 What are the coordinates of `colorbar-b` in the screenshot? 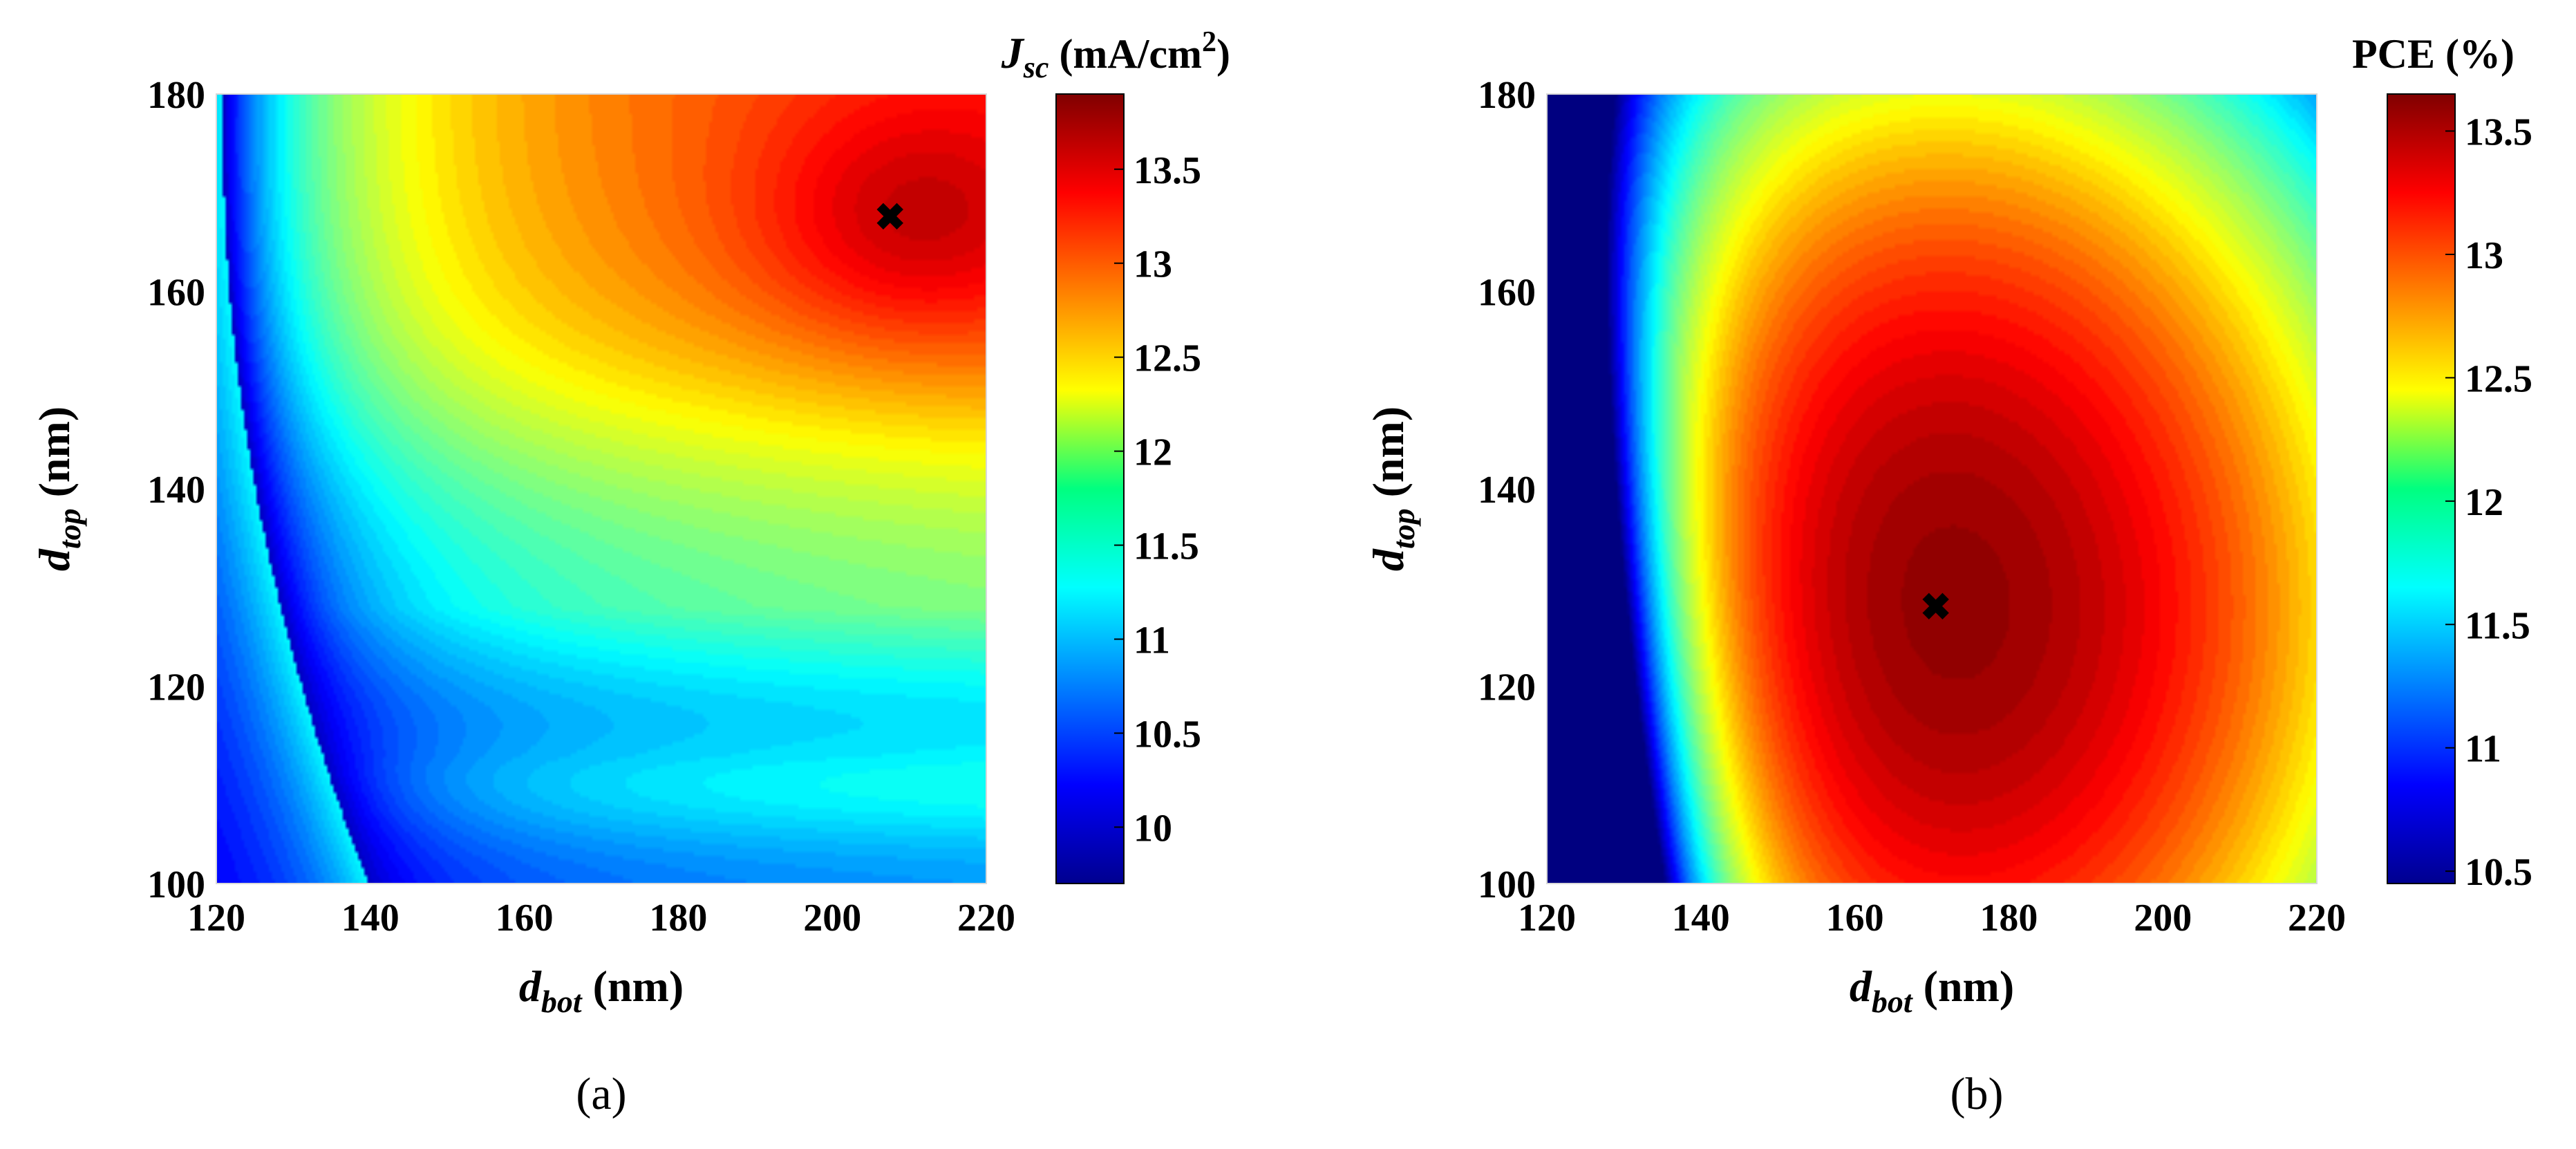 It's located at (2421, 488).